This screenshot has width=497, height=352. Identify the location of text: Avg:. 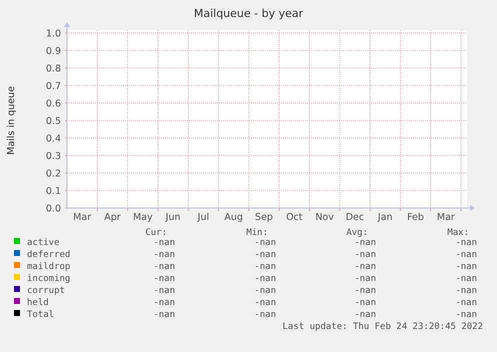
(357, 233).